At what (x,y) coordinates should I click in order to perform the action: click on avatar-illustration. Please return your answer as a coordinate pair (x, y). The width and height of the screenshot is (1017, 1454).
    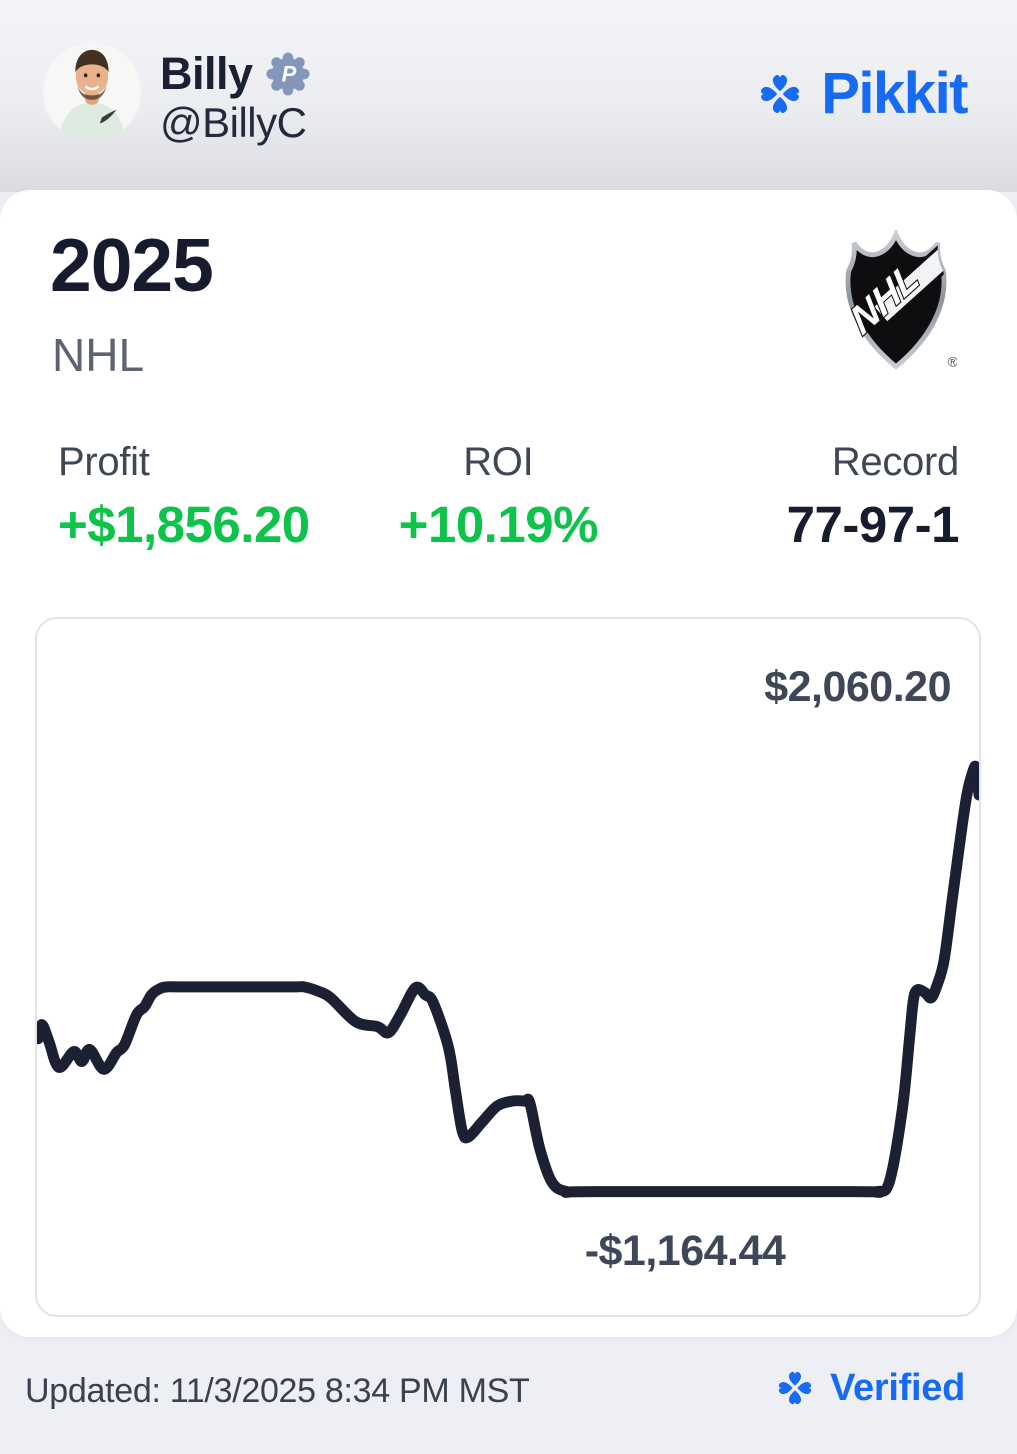
    Looking at the image, I should click on (92, 92).